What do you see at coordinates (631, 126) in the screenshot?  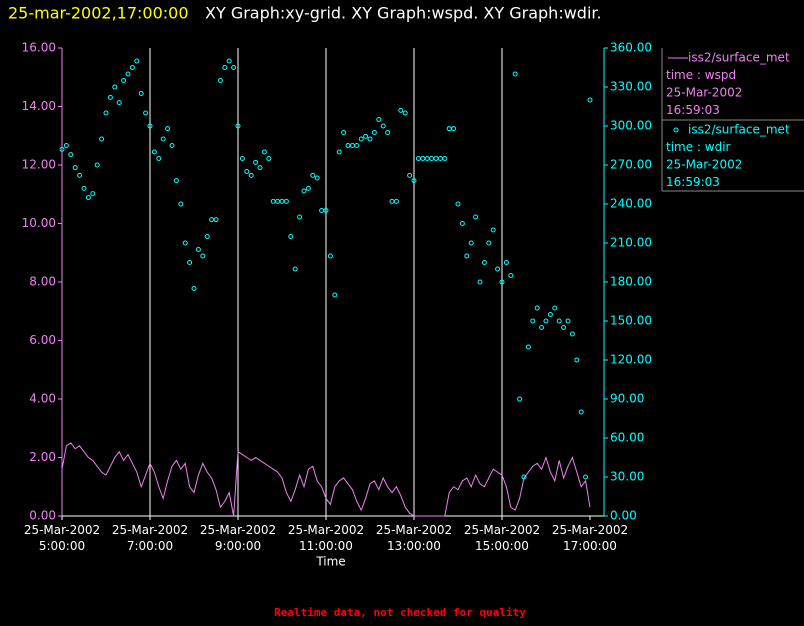 I see `y2-tick-label: 300.00` at bounding box center [631, 126].